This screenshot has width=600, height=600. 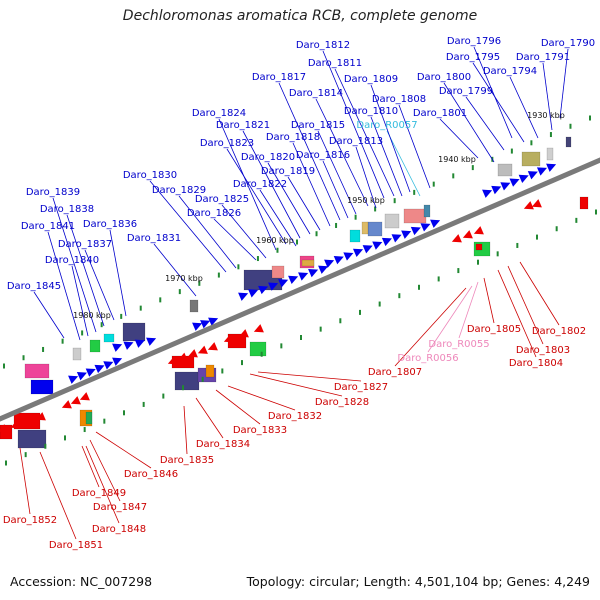 I want to click on gene-label-daro-1845: Daro_1845, so click(x=34, y=286).